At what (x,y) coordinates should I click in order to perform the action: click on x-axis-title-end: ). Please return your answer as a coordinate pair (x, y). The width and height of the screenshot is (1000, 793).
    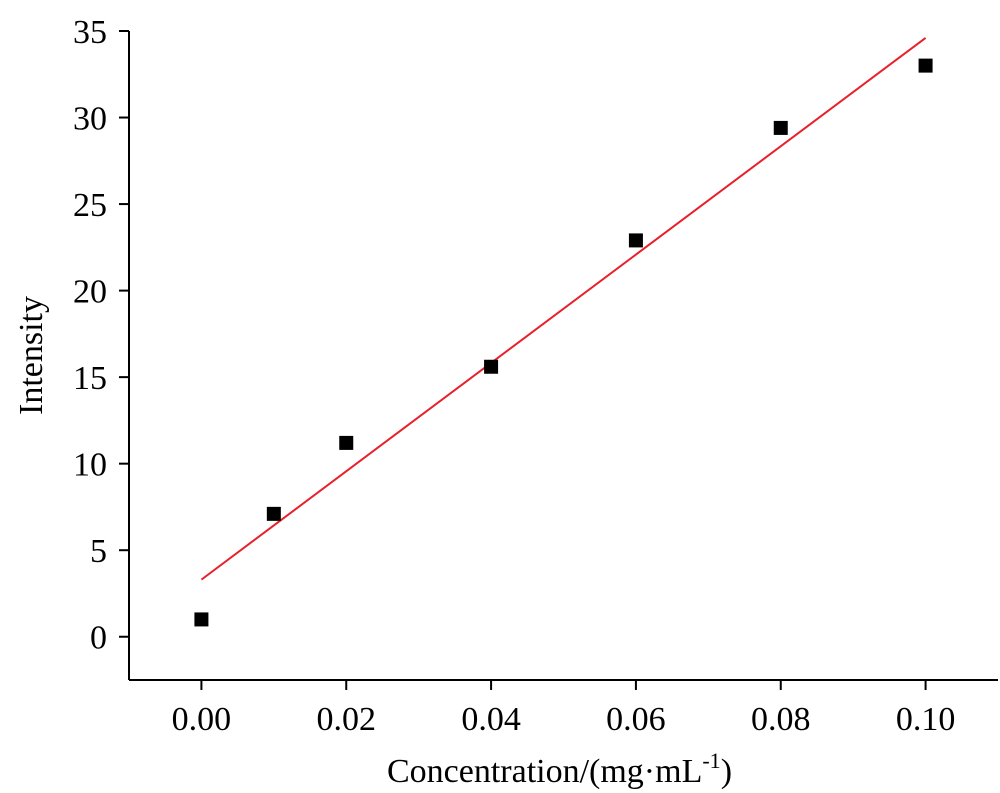
    Looking at the image, I should click on (726, 771).